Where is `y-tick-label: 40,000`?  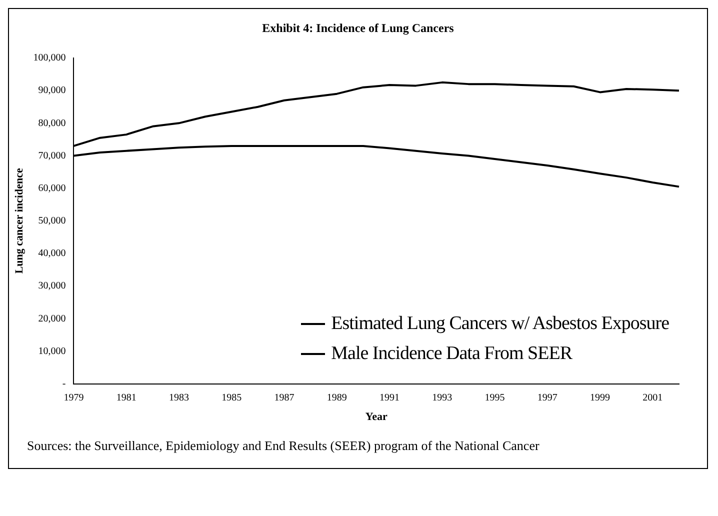 y-tick-label: 40,000 is located at coordinates (52, 254).